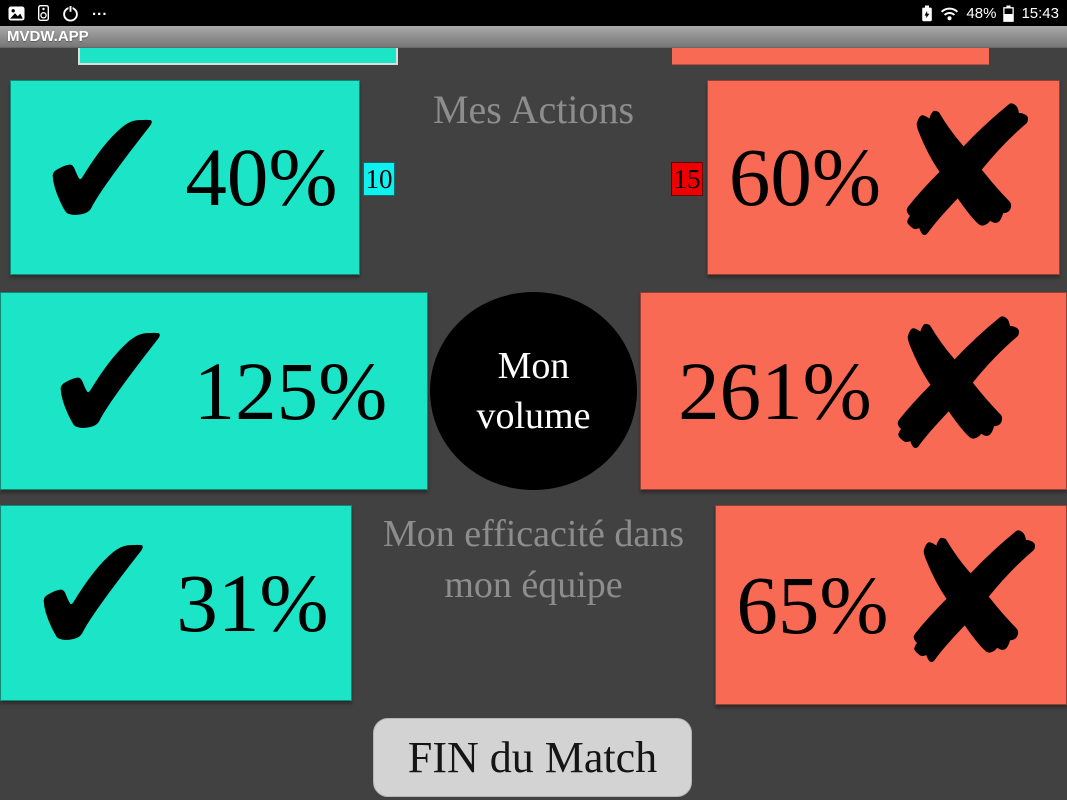 Image resolution: width=1067 pixels, height=800 pixels. I want to click on status-bar-right: 48% 15:43, so click(990, 13).